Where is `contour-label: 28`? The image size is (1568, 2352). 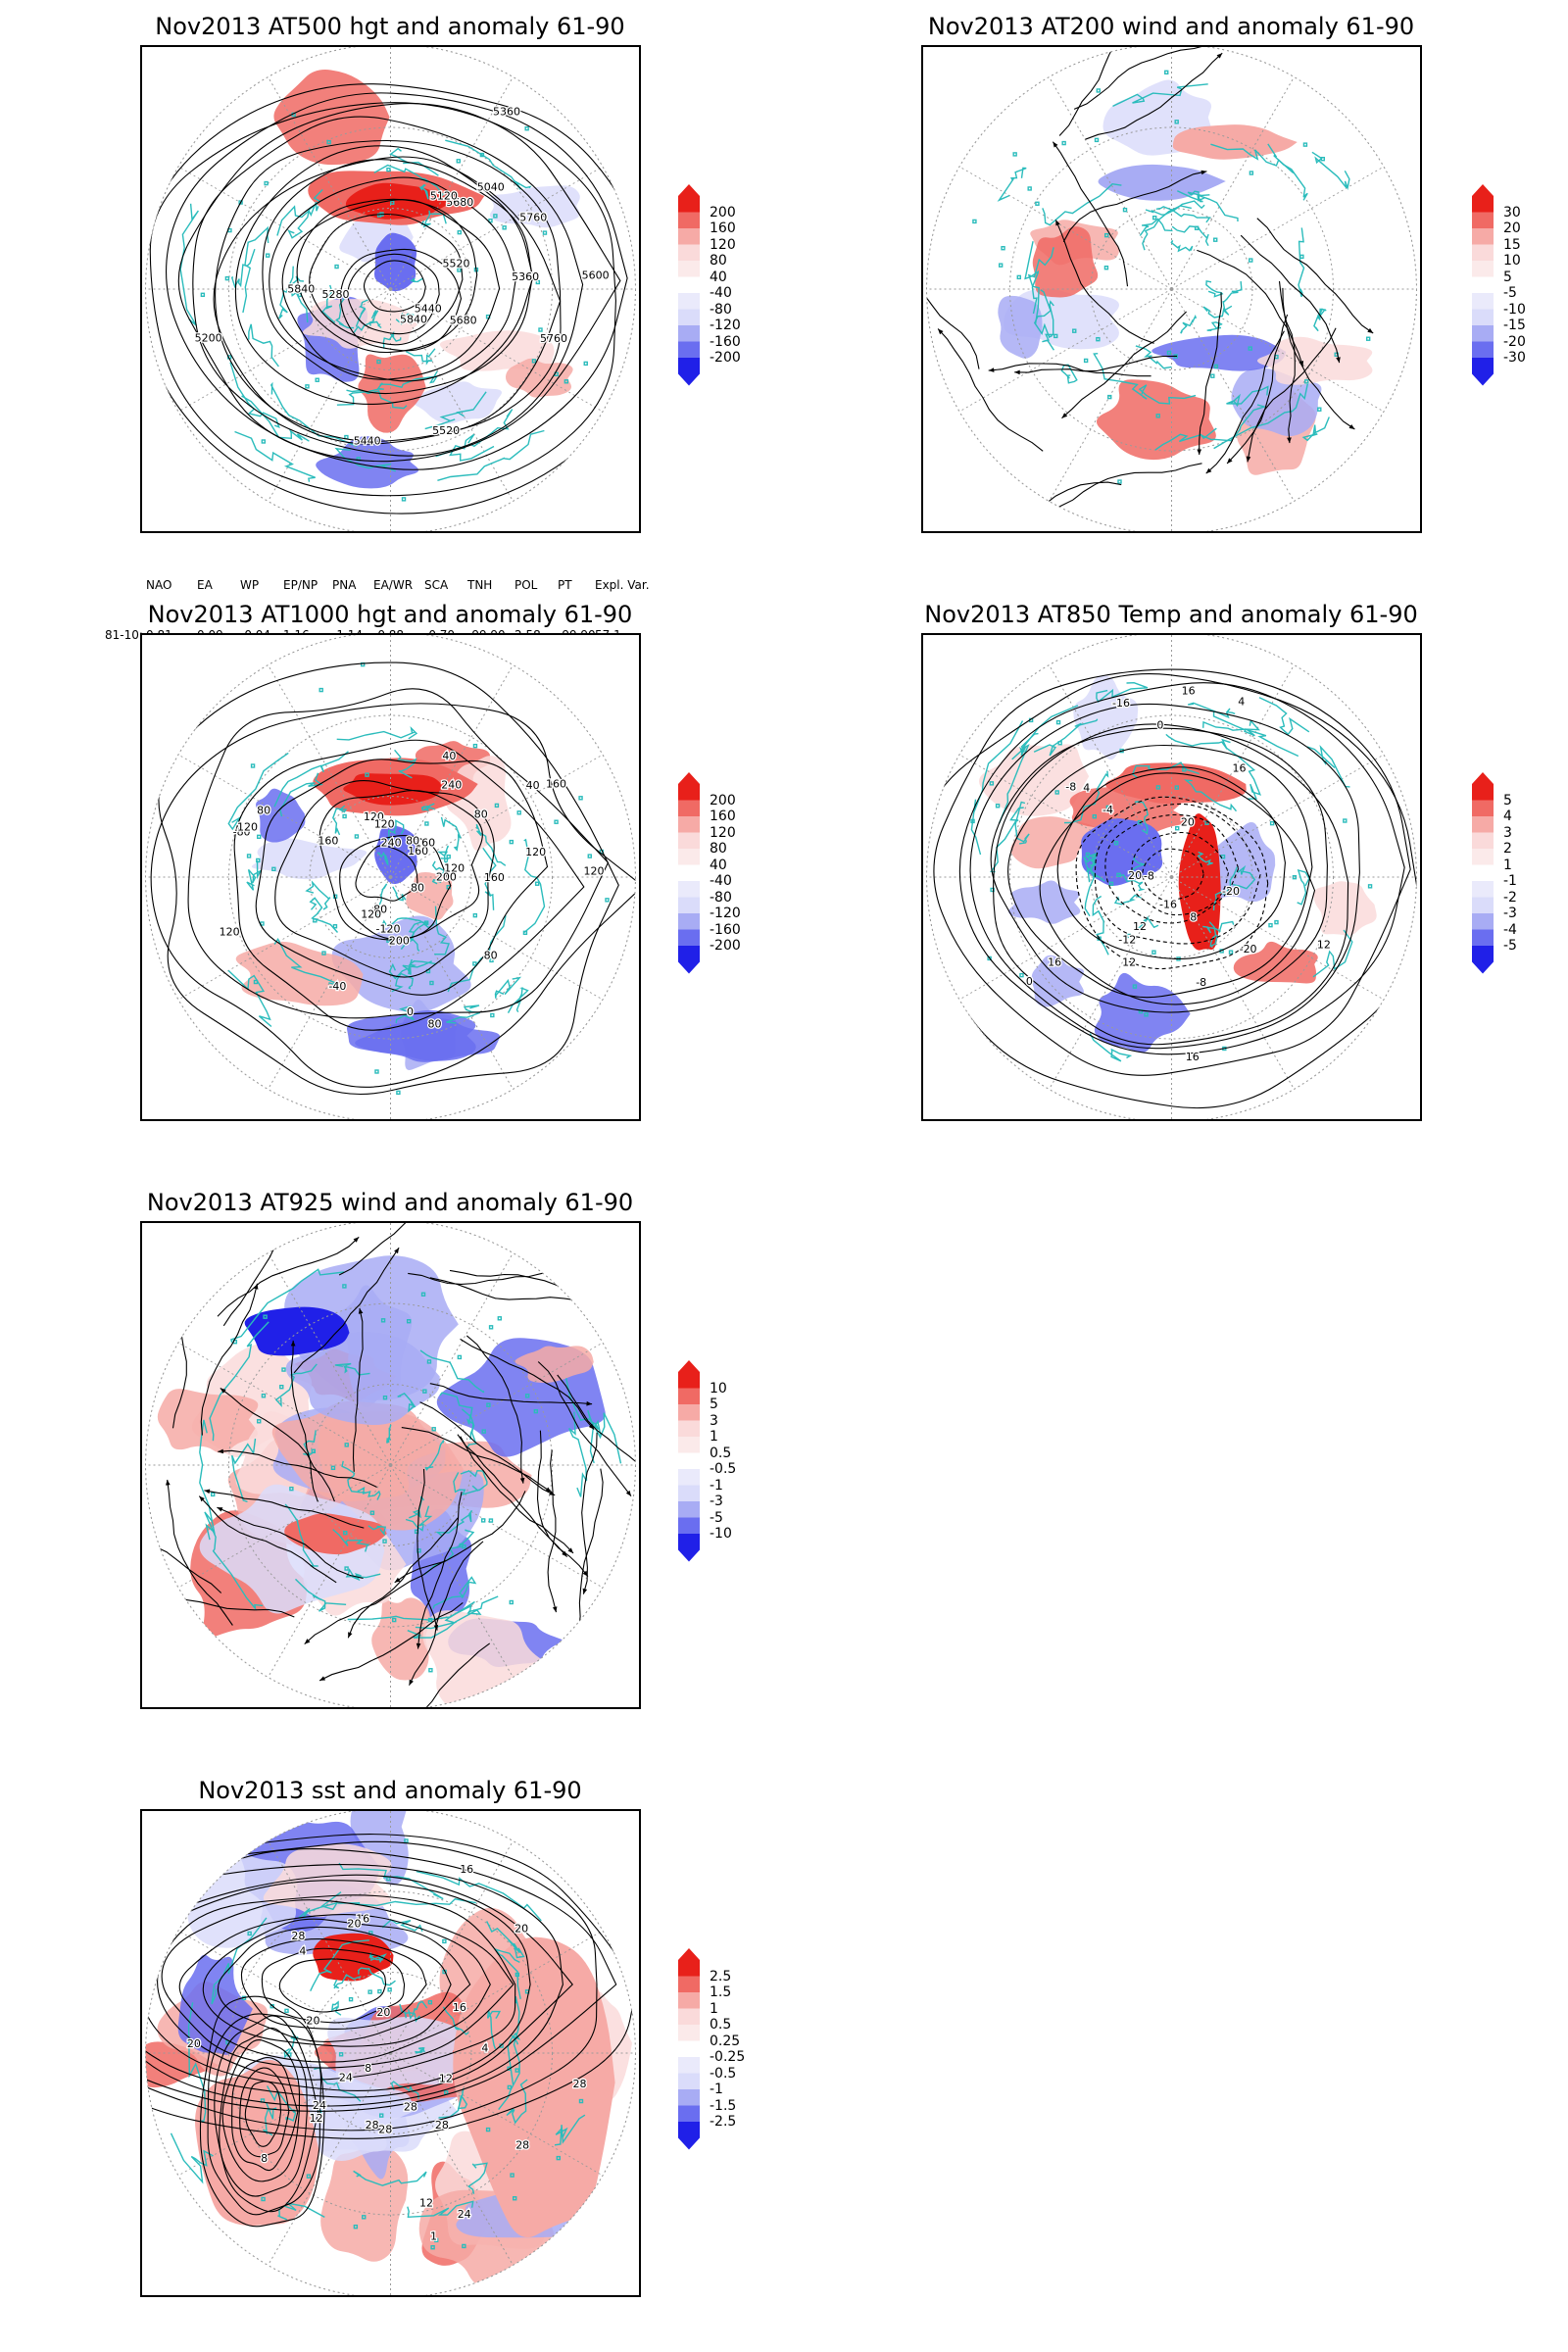 contour-label: 28 is located at coordinates (410, 2107).